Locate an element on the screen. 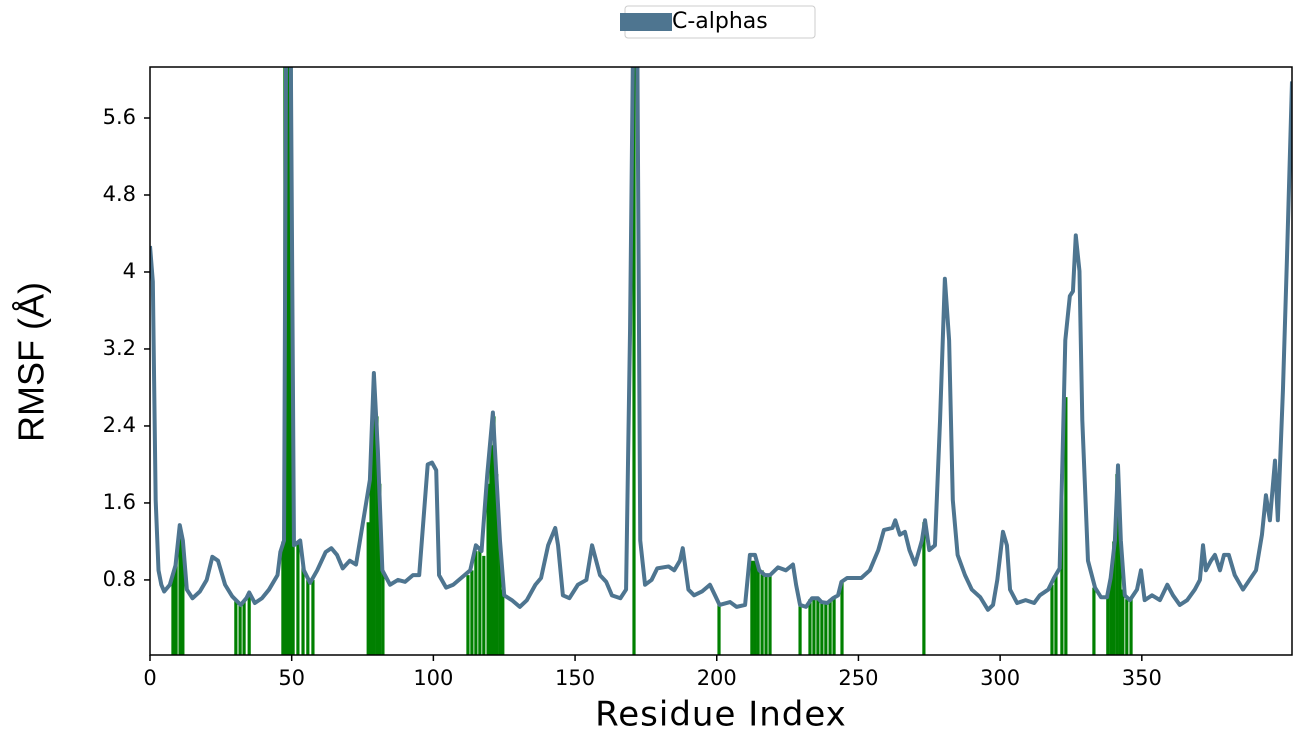 The height and width of the screenshot is (737, 1299). x-axis-label: Residue Index is located at coordinates (721, 715).